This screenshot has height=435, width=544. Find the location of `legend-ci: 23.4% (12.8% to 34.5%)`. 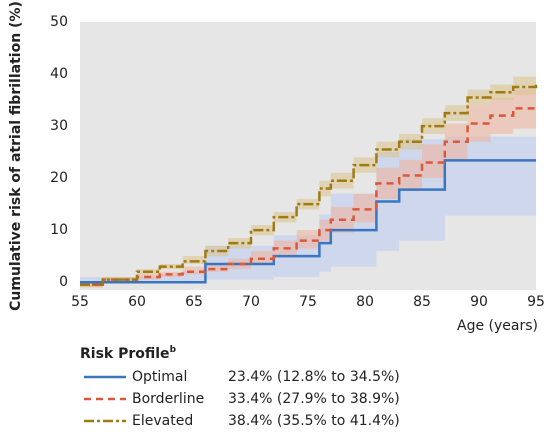

legend-ci: 23.4% (12.8% to 34.5%) is located at coordinates (314, 377).